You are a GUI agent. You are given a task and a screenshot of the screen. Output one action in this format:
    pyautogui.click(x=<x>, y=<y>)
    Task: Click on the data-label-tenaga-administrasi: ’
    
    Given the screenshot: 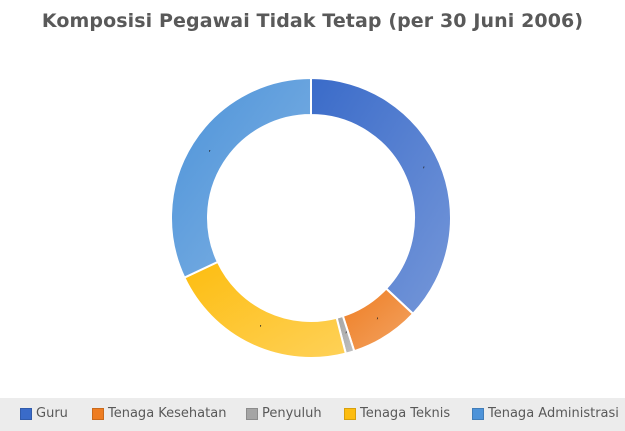 What is the action you would take?
    pyautogui.click(x=209, y=153)
    